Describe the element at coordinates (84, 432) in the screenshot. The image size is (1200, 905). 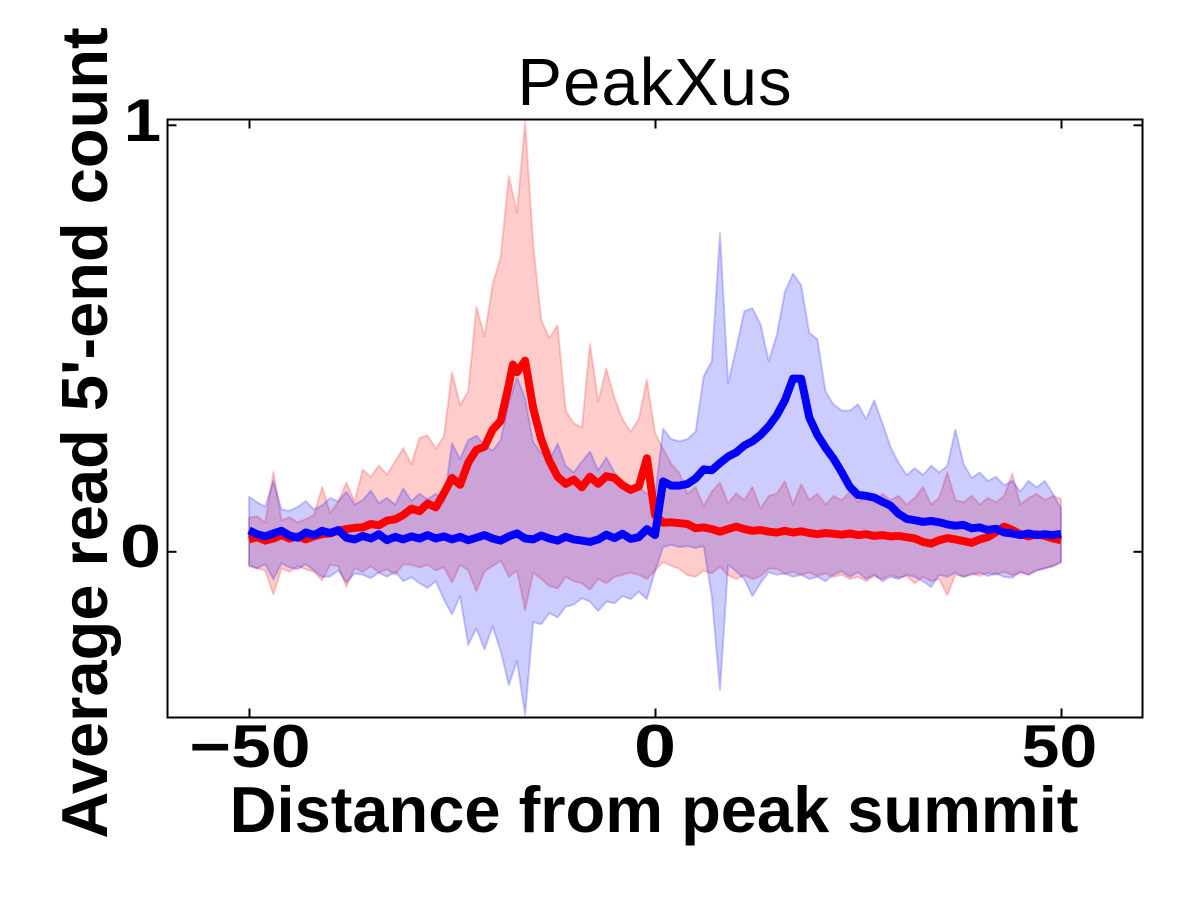
I see `svg-text: Average read 5'-end count` at that location.